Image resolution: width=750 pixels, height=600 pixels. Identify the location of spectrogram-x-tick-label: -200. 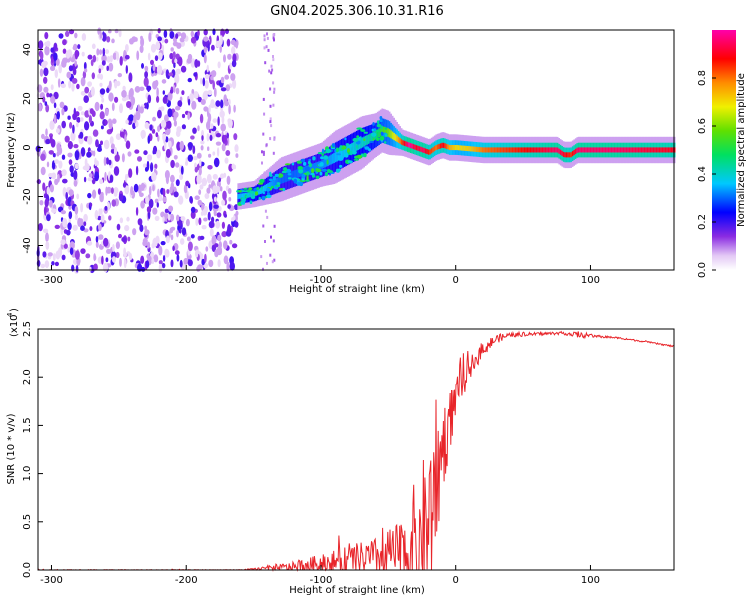
(186, 280).